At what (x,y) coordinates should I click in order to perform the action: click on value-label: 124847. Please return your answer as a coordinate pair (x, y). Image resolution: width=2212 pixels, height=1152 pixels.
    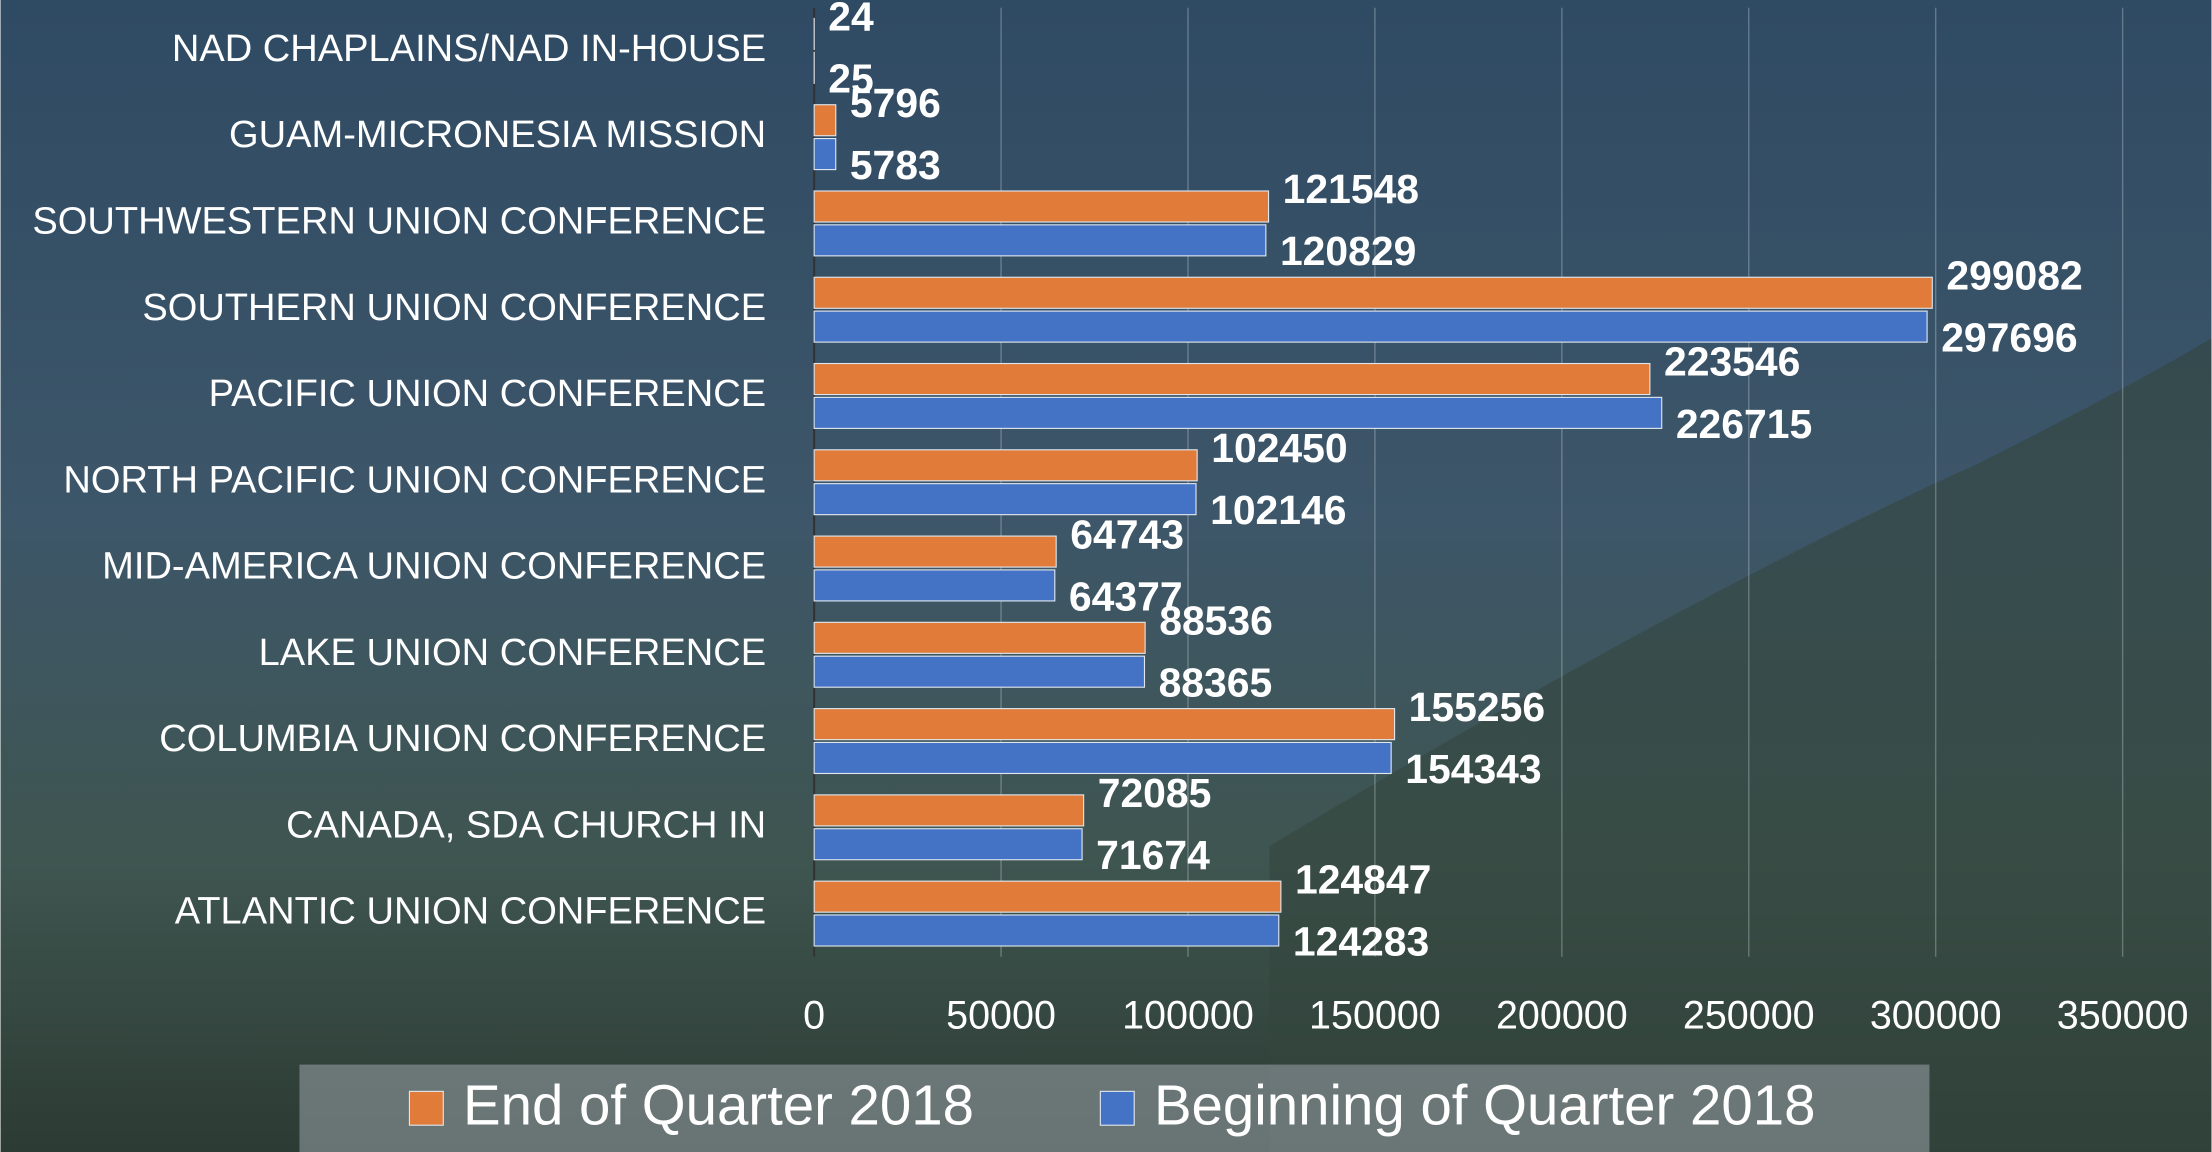
    Looking at the image, I should click on (1363, 879).